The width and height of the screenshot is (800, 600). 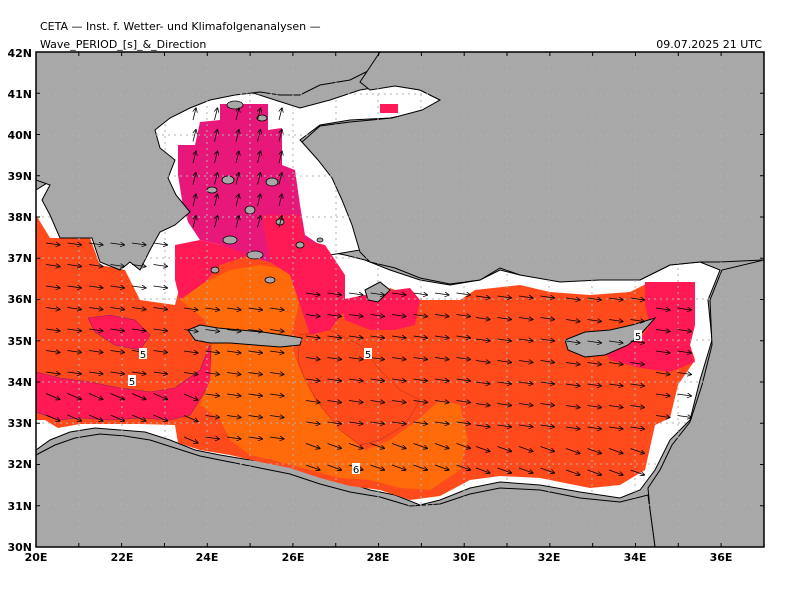 What do you see at coordinates (36, 557) in the screenshot?
I see `lon-tick-label: 20E` at bounding box center [36, 557].